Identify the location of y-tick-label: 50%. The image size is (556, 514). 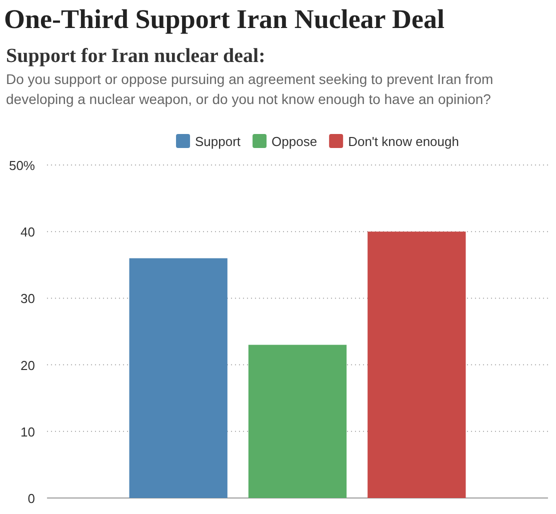
(22, 165).